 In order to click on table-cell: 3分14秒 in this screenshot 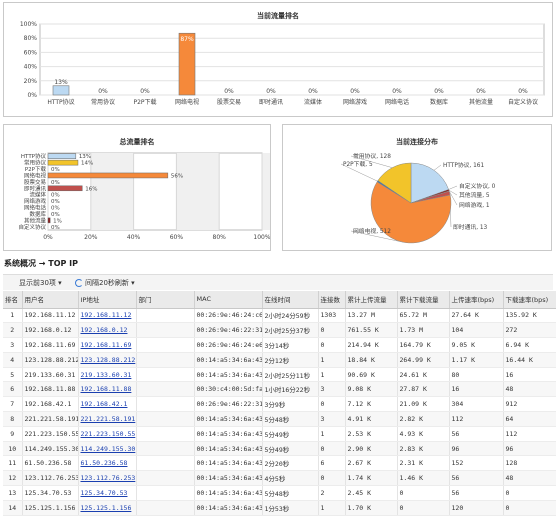, I will do `click(290, 345)`.